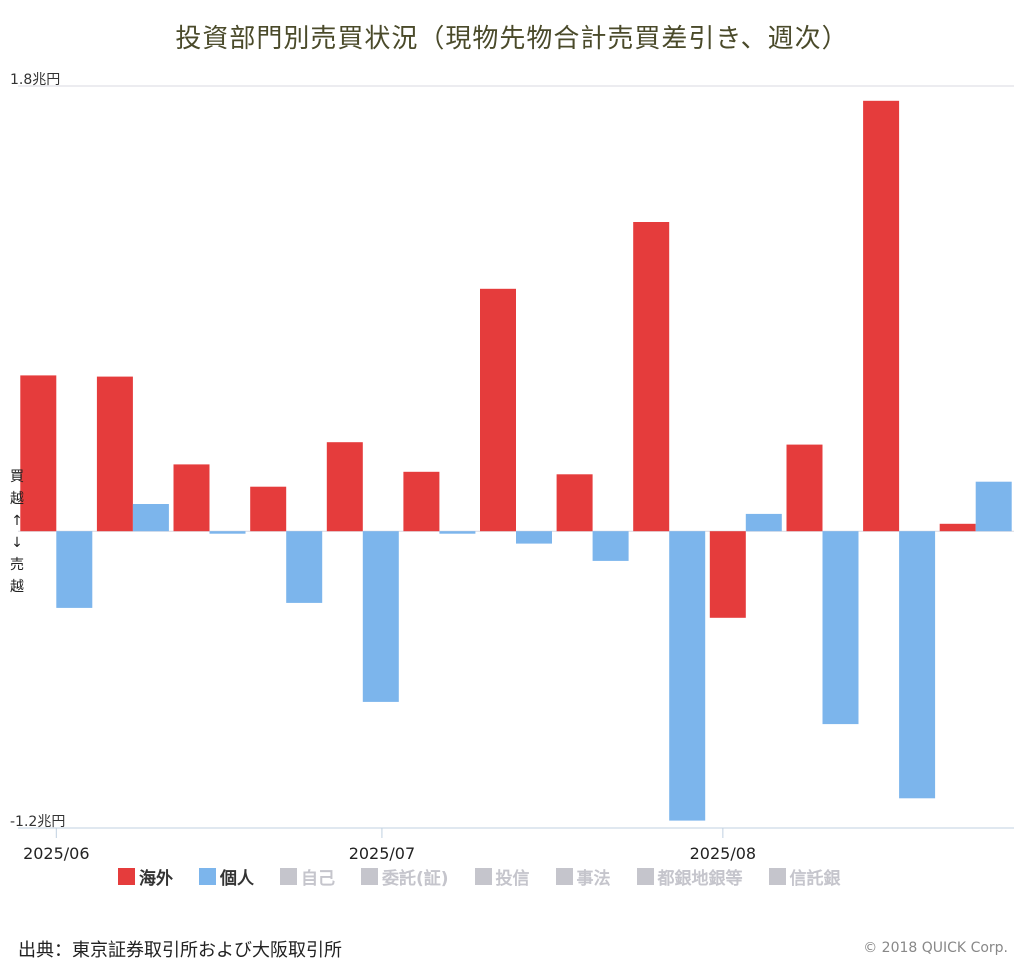 The height and width of the screenshot is (964, 1024). I want to click on legend-label: 投信, so click(512, 878).